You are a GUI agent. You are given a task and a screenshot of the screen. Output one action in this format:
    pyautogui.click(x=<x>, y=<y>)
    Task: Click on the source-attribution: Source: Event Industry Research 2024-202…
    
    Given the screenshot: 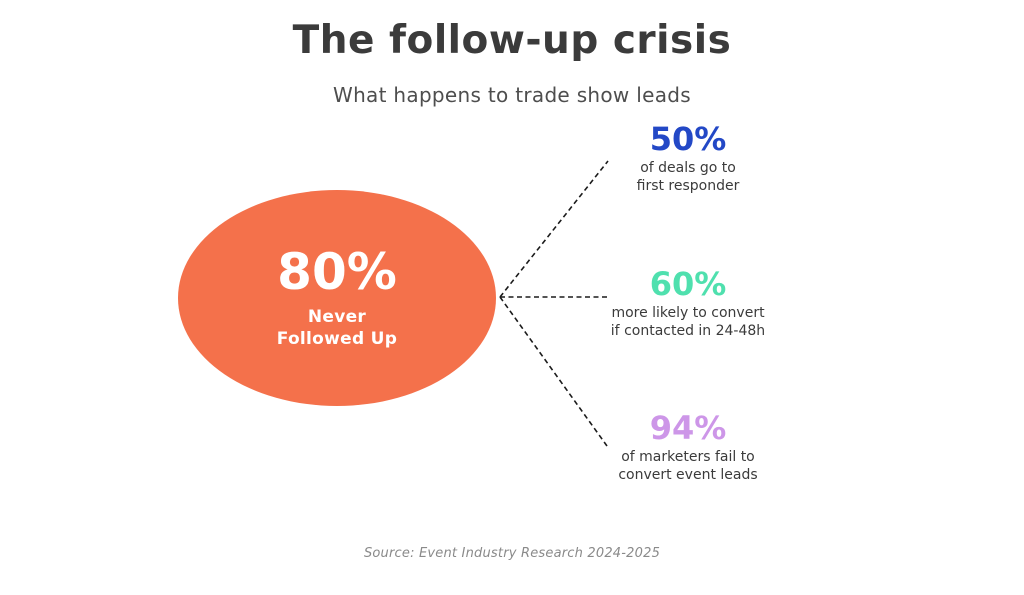 What is the action you would take?
    pyautogui.click(x=512, y=553)
    